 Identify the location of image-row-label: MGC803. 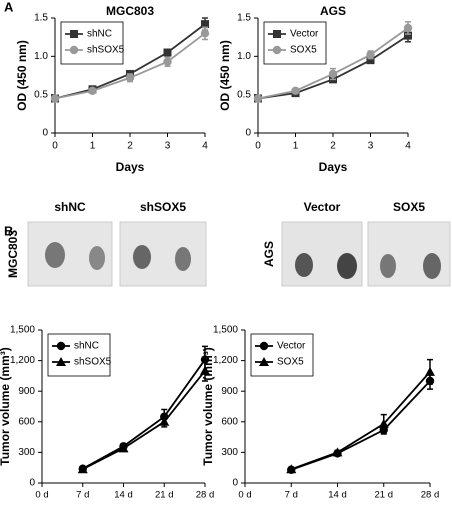
(13, 254).